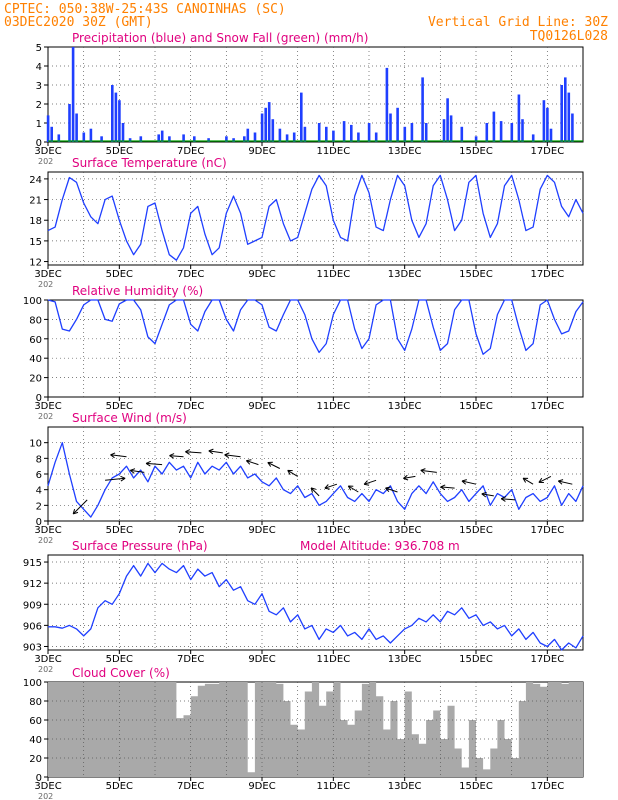 The image size is (618, 800). I want to click on wind-ytick-label: 6, so click(39, 475).